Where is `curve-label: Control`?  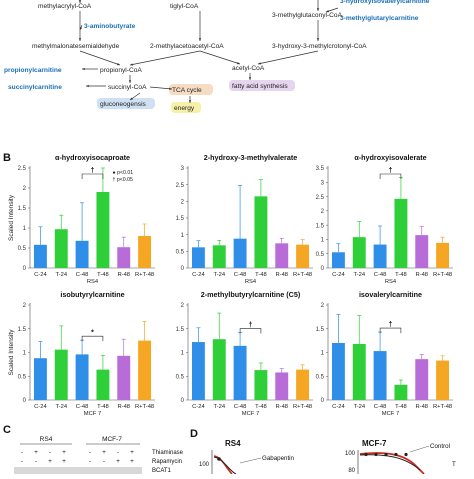 curve-label: Control is located at coordinates (440, 446).